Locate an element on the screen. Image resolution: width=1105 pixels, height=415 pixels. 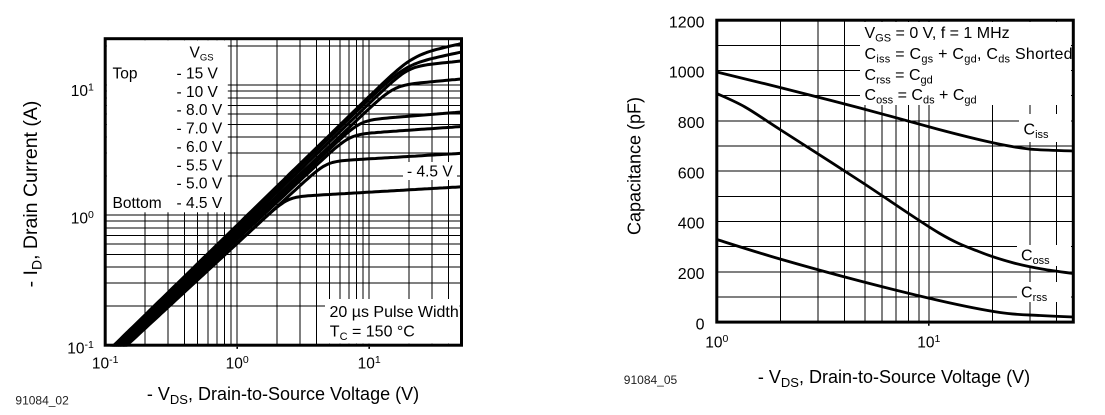
svg-text: 0 is located at coordinates (700, 324).